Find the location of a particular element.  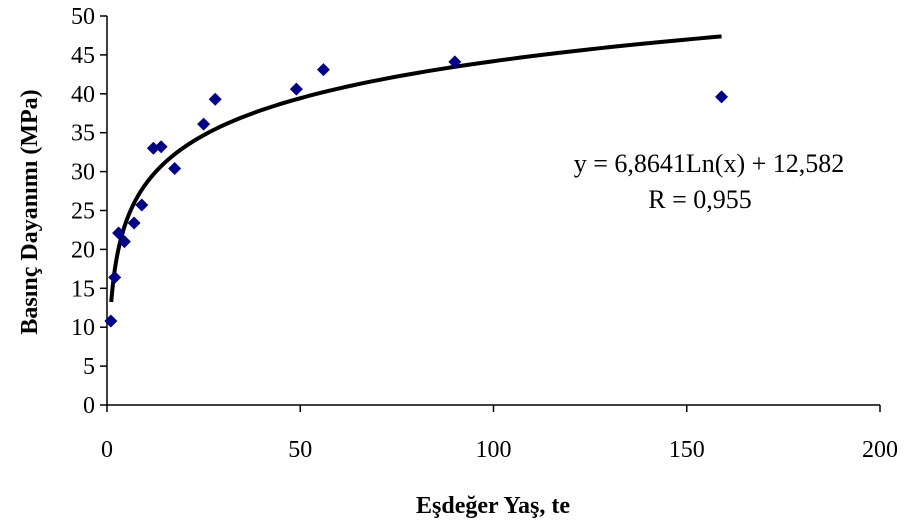

y-tick-label: 20 is located at coordinates (83, 250).